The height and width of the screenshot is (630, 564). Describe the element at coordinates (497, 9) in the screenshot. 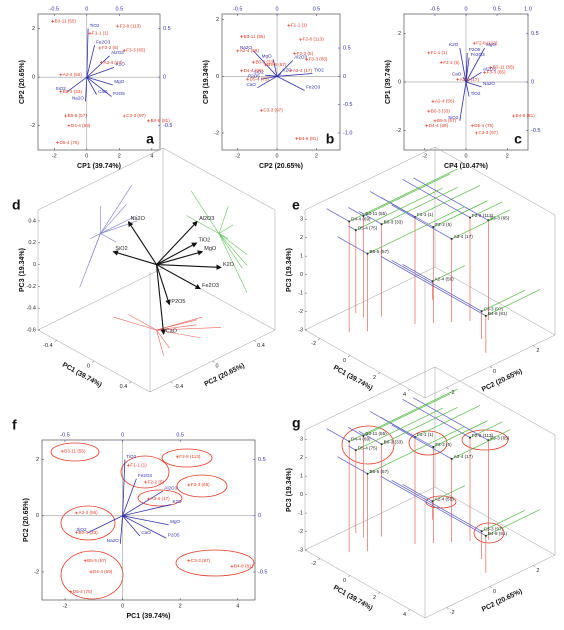

I see `x2-tick-label: 0.5` at that location.